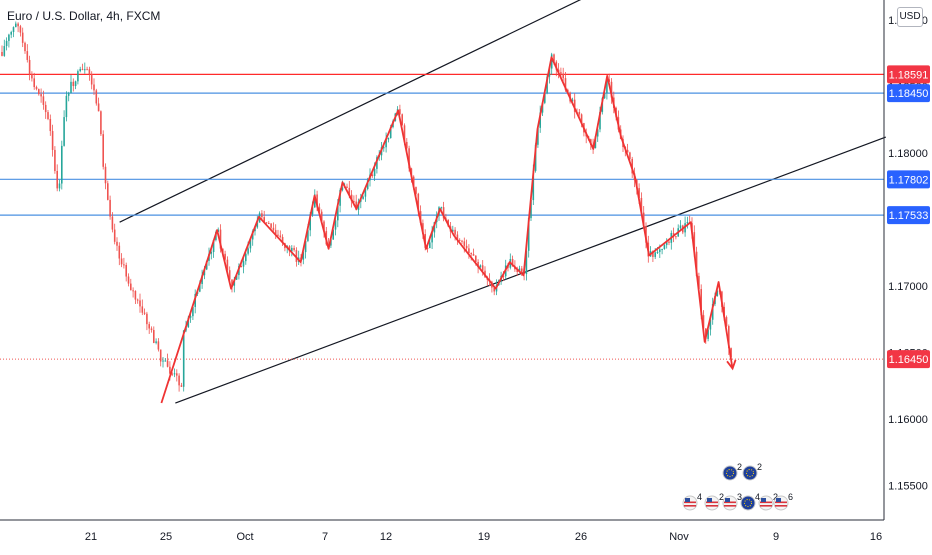 Image resolution: width=932 pixels, height=555 pixels. What do you see at coordinates (910, 17) in the screenshot?
I see `currency-button: USD` at bounding box center [910, 17].